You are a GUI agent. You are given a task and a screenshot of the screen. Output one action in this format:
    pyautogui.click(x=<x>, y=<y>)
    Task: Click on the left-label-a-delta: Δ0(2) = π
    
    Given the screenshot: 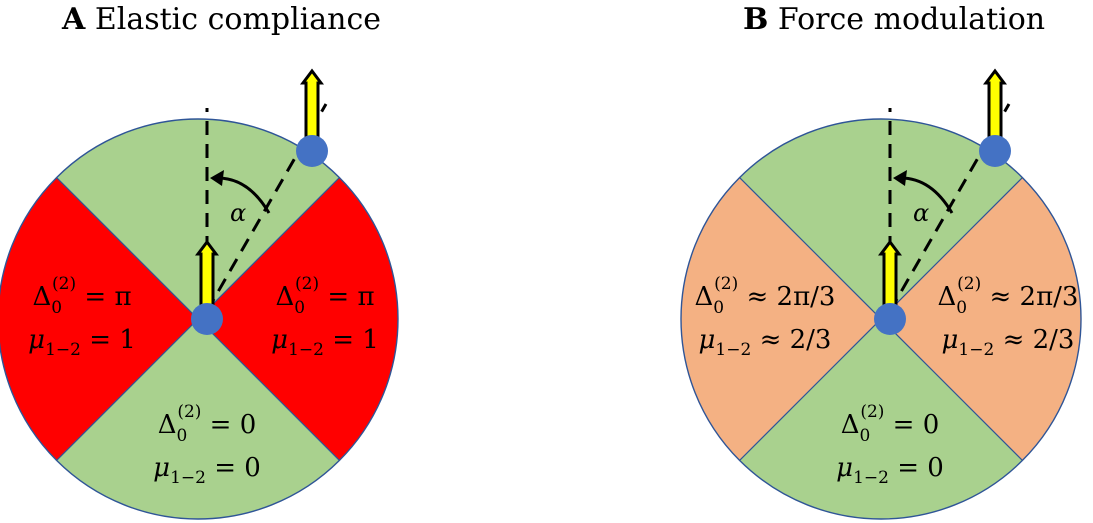 What is the action you would take?
    pyautogui.click(x=81, y=296)
    